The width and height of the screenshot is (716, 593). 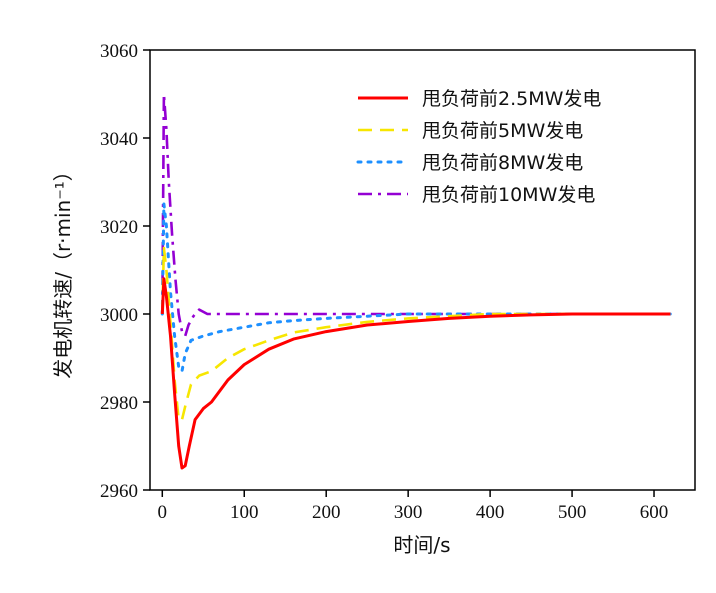 What do you see at coordinates (119, 139) in the screenshot?
I see `y-tick-label: 3040` at bounding box center [119, 139].